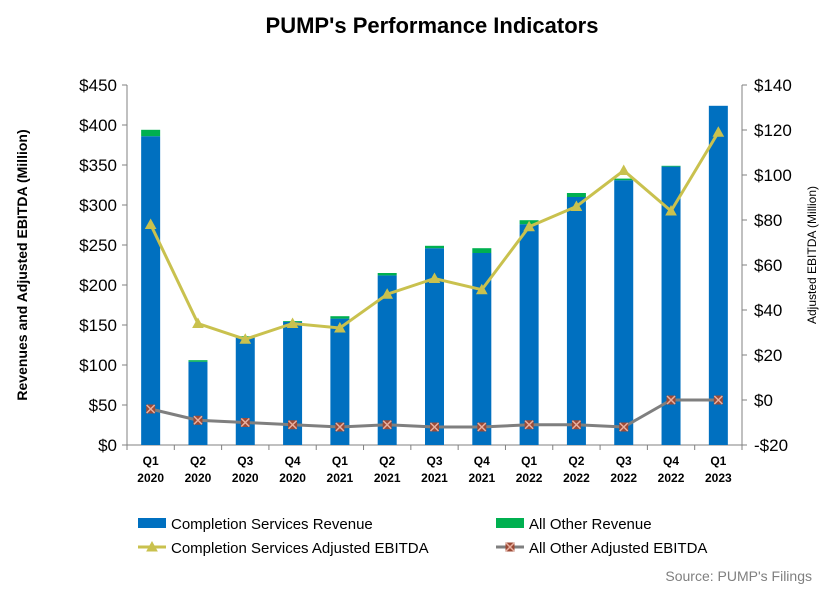 This screenshot has width=840, height=600. Describe the element at coordinates (763, 400) in the screenshot. I see `right-tick-label: $0` at that location.